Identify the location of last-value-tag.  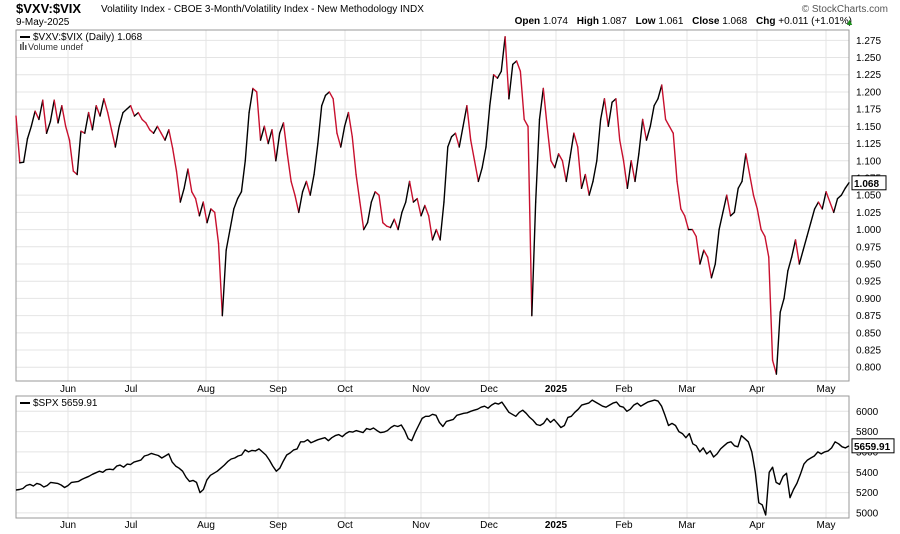
(873, 446).